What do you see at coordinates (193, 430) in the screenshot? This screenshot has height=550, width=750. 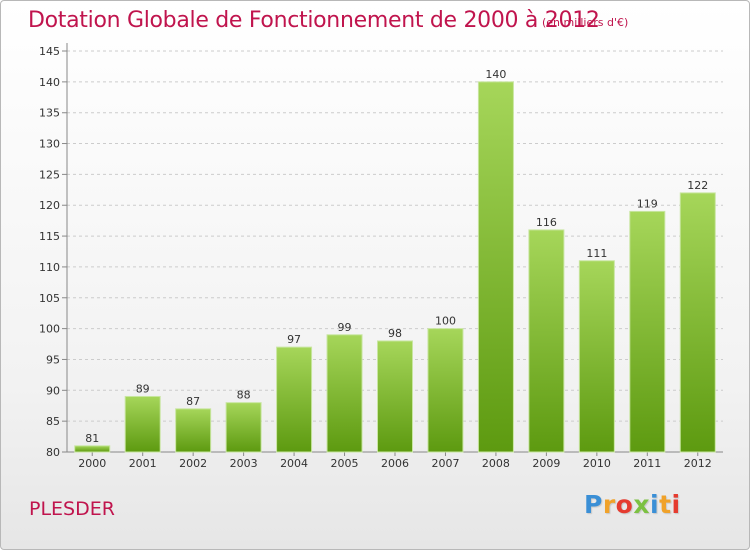 I see `bar-2002` at bounding box center [193, 430].